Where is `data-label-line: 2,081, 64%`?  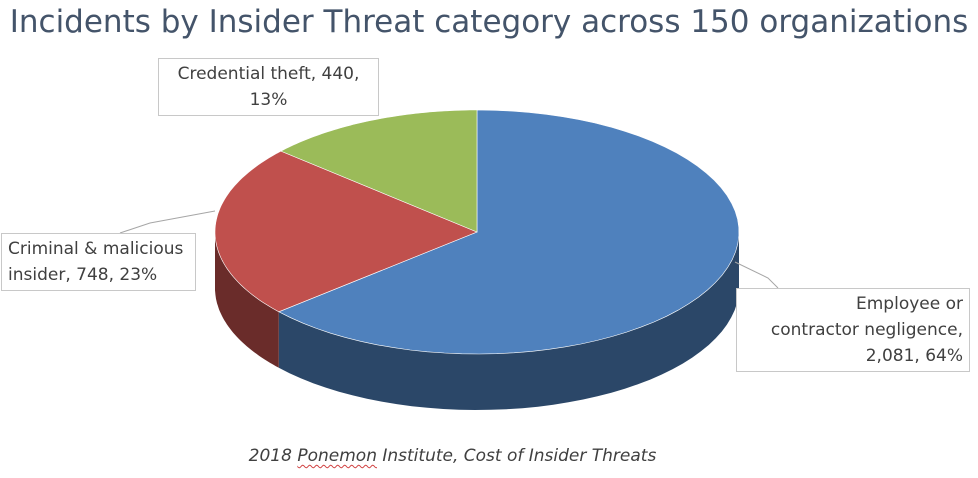 data-label-line: 2,081, 64% is located at coordinates (914, 356).